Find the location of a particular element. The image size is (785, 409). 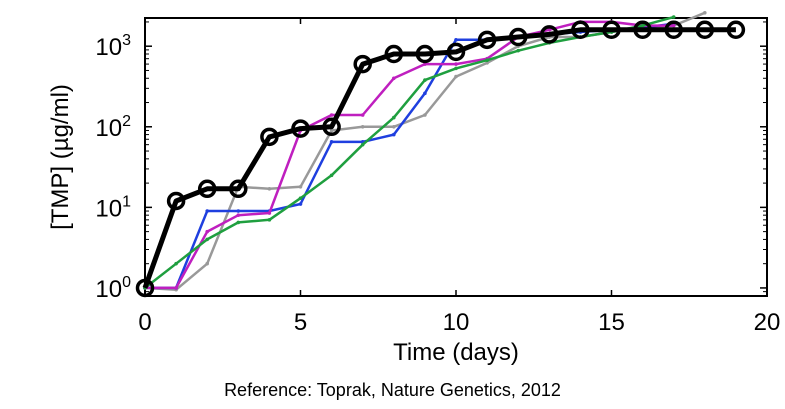

reference-caption: Reference: Toprak, Nature Genetics, 2012 is located at coordinates (392, 390).